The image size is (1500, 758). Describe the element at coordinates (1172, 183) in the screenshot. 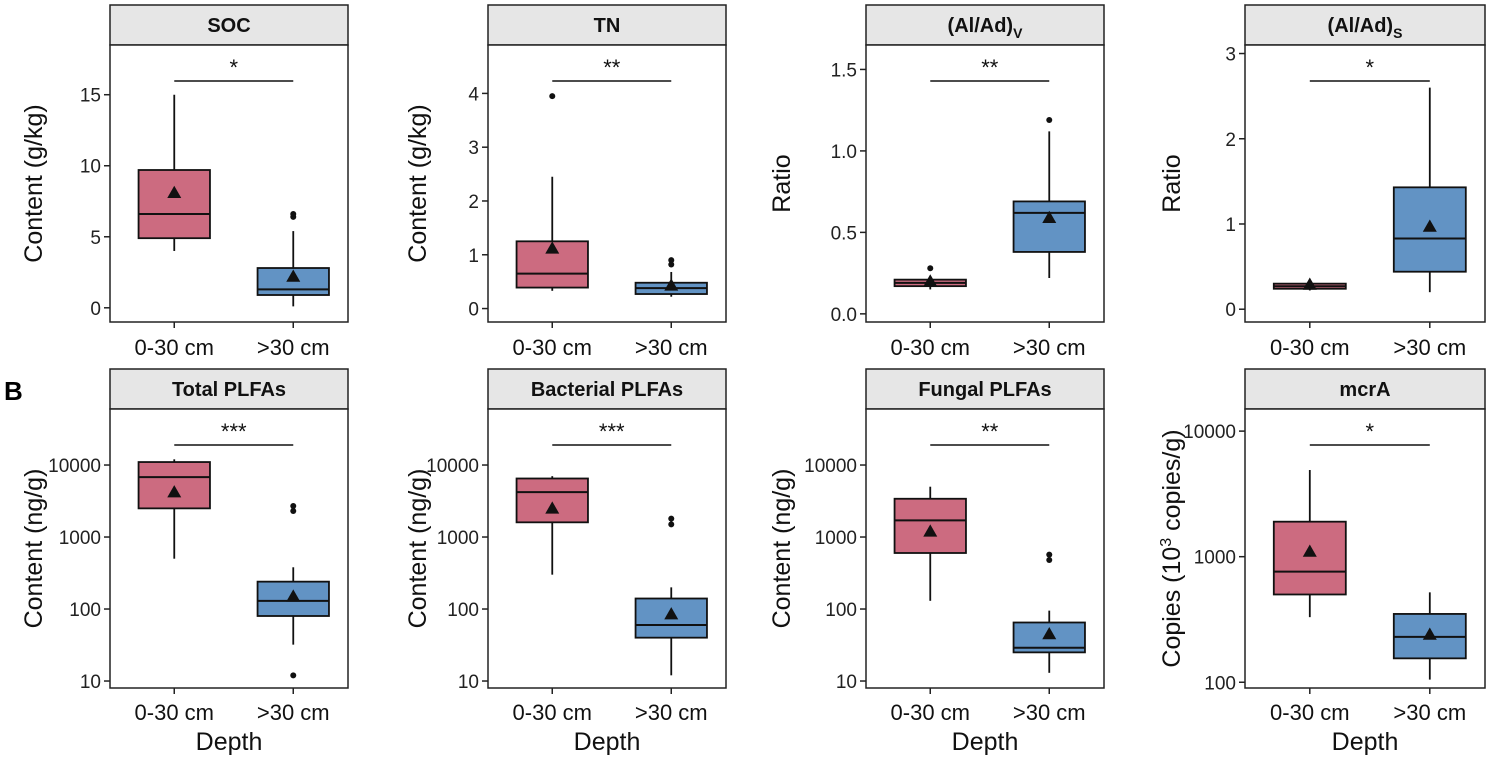

I see `y-axis-title: Ratio` at that location.